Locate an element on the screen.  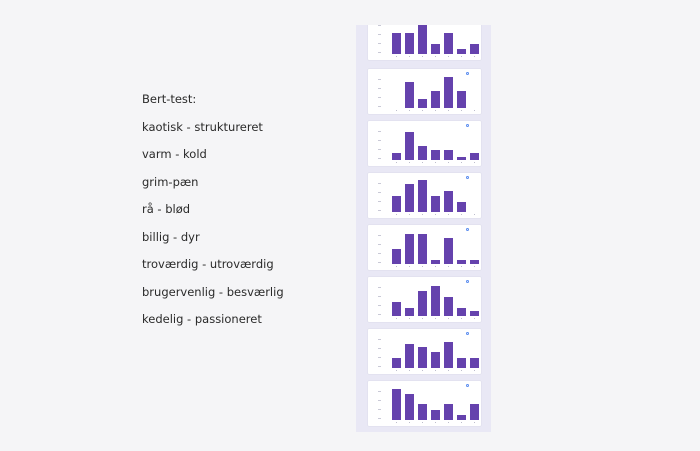
label-item-5: billig - dyr is located at coordinates (171, 236).